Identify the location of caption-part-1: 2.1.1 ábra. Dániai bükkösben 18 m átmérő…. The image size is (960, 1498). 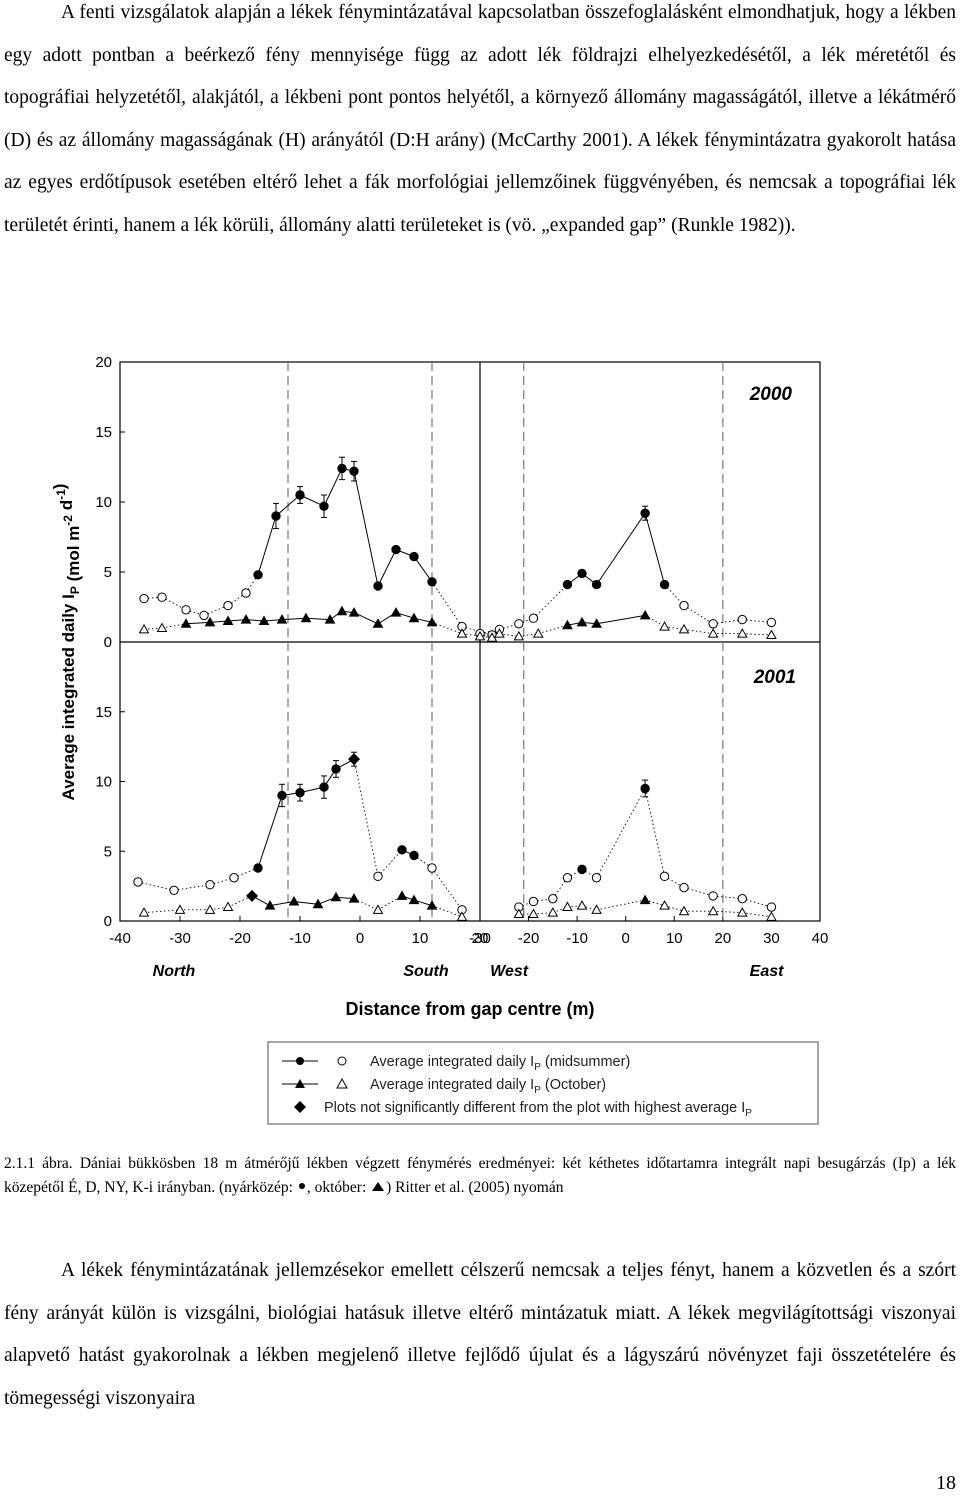
(480, 1175).